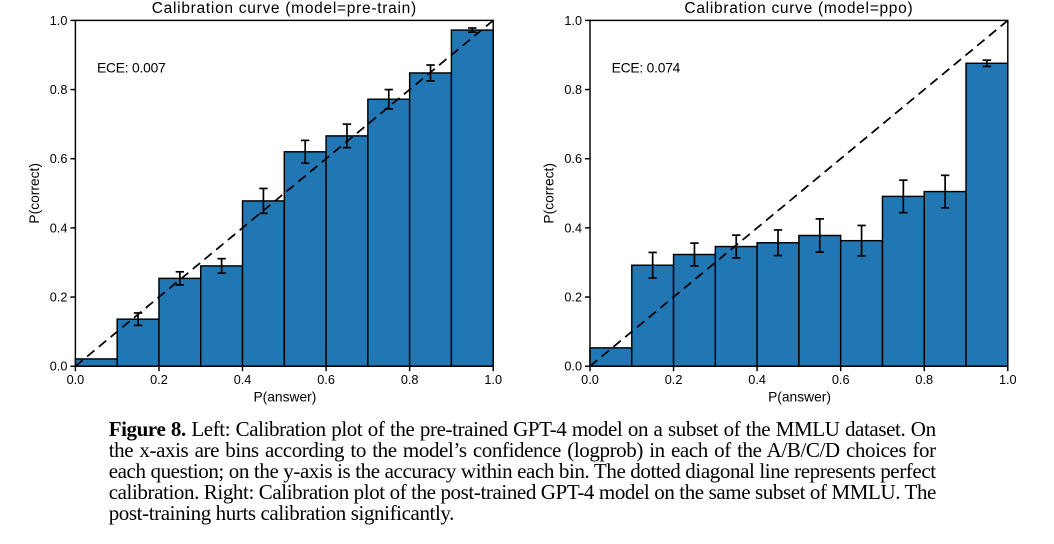  I want to click on svg-text: ECE: 0.007, so click(131, 67).